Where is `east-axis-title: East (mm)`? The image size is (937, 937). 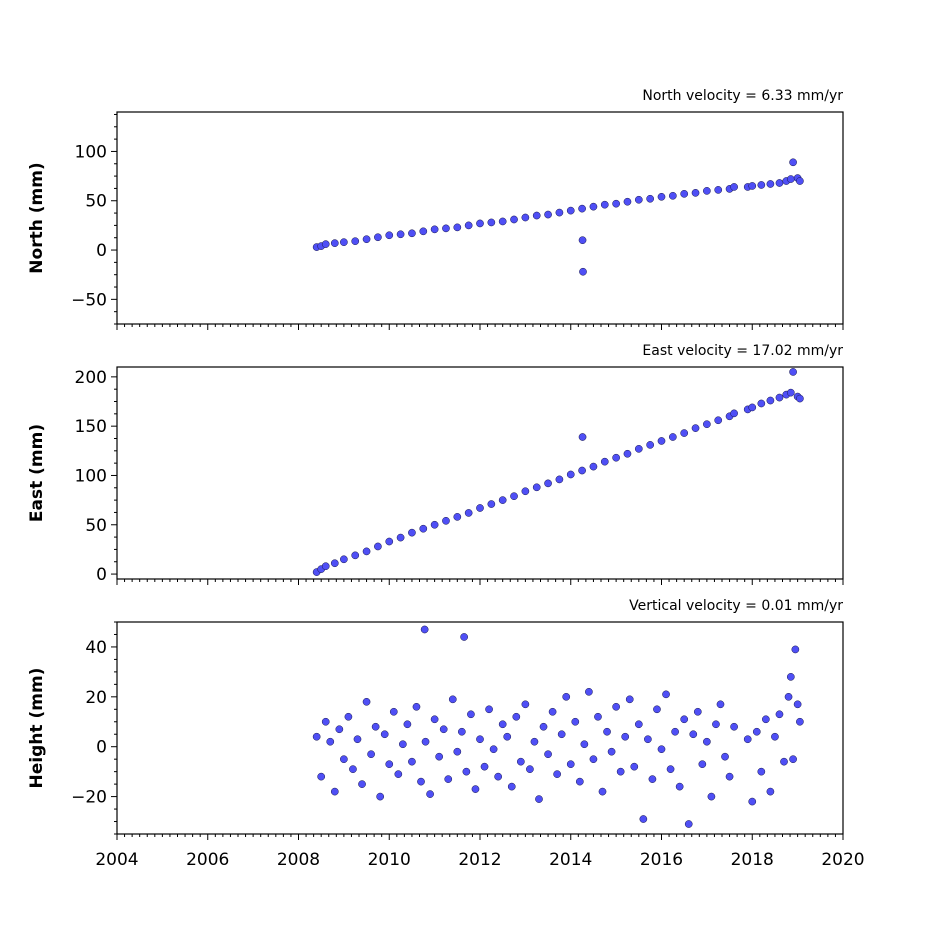
east-axis-title: East (mm) is located at coordinates (37, 473).